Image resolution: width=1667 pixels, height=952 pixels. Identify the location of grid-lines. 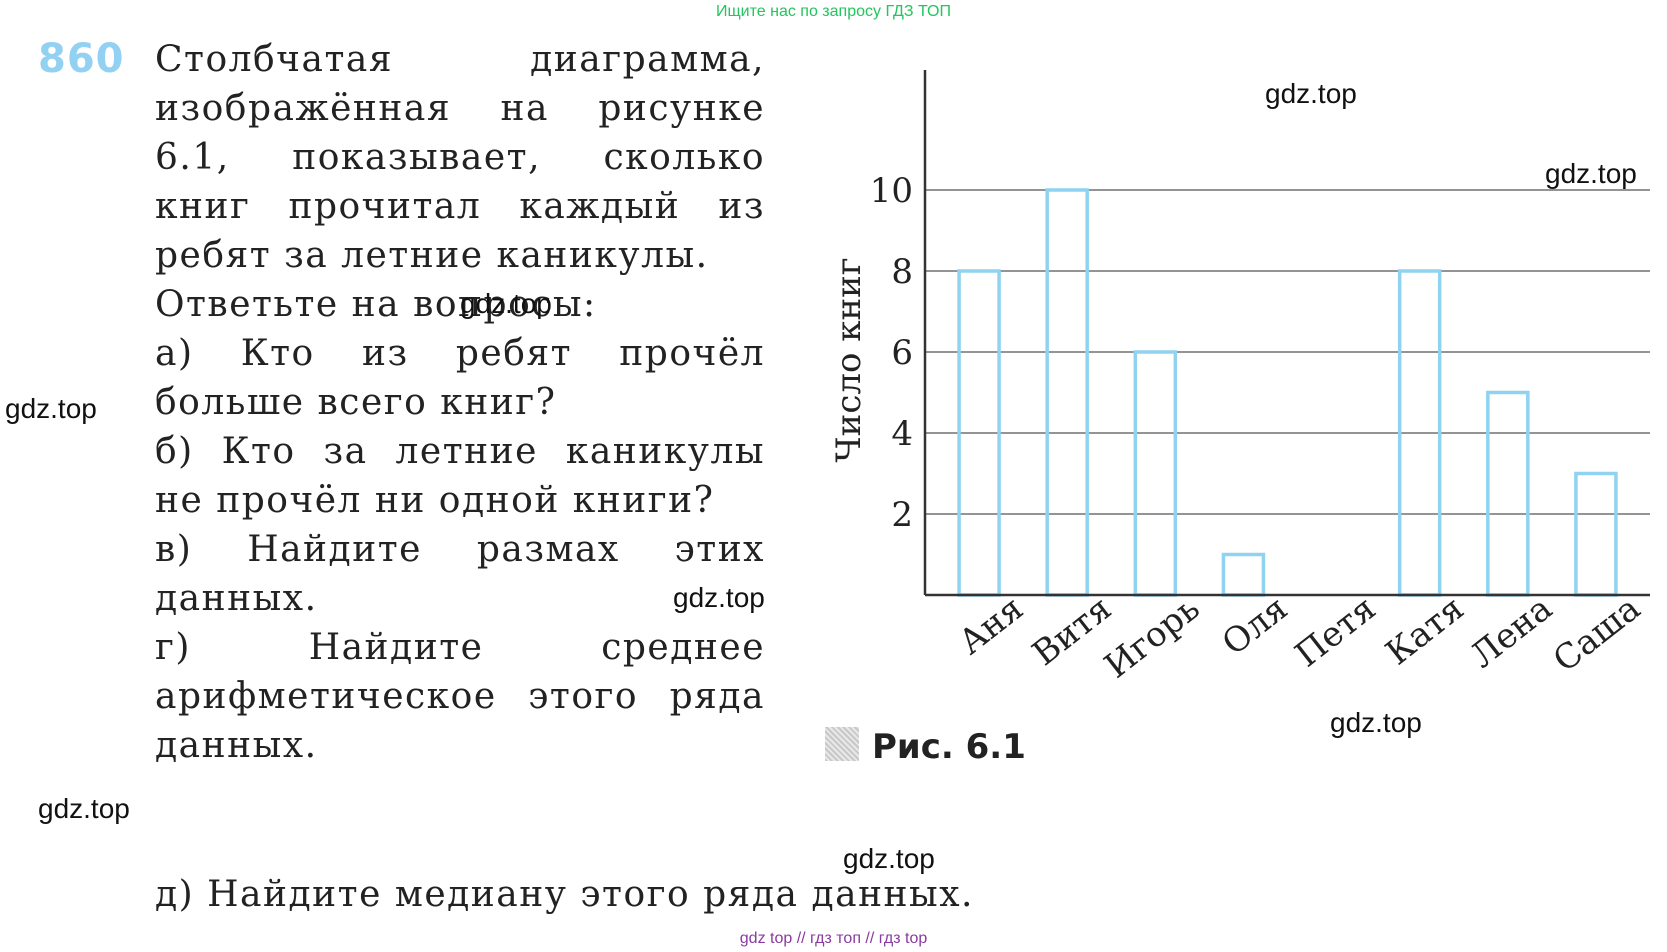
(1287, 352).